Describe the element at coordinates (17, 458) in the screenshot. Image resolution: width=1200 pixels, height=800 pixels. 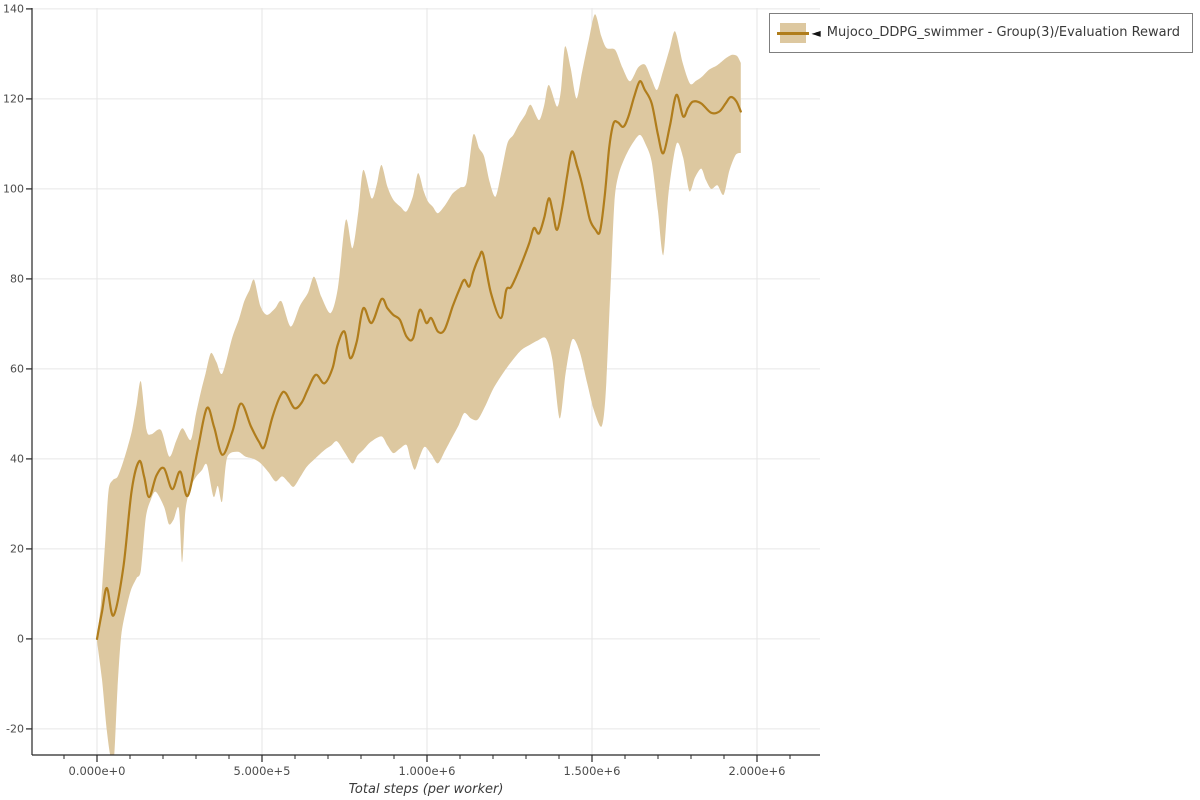
I see `y-tick-label: 40` at that location.